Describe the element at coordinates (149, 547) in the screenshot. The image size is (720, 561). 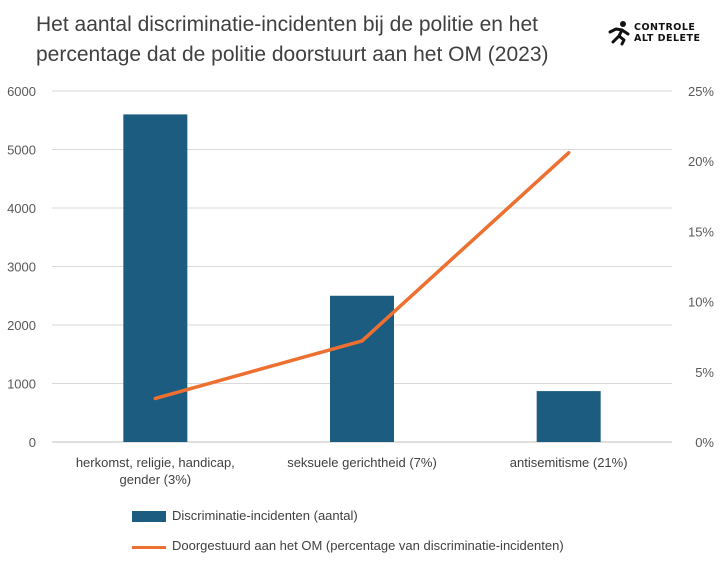
I see `legend-swatch-line` at that location.